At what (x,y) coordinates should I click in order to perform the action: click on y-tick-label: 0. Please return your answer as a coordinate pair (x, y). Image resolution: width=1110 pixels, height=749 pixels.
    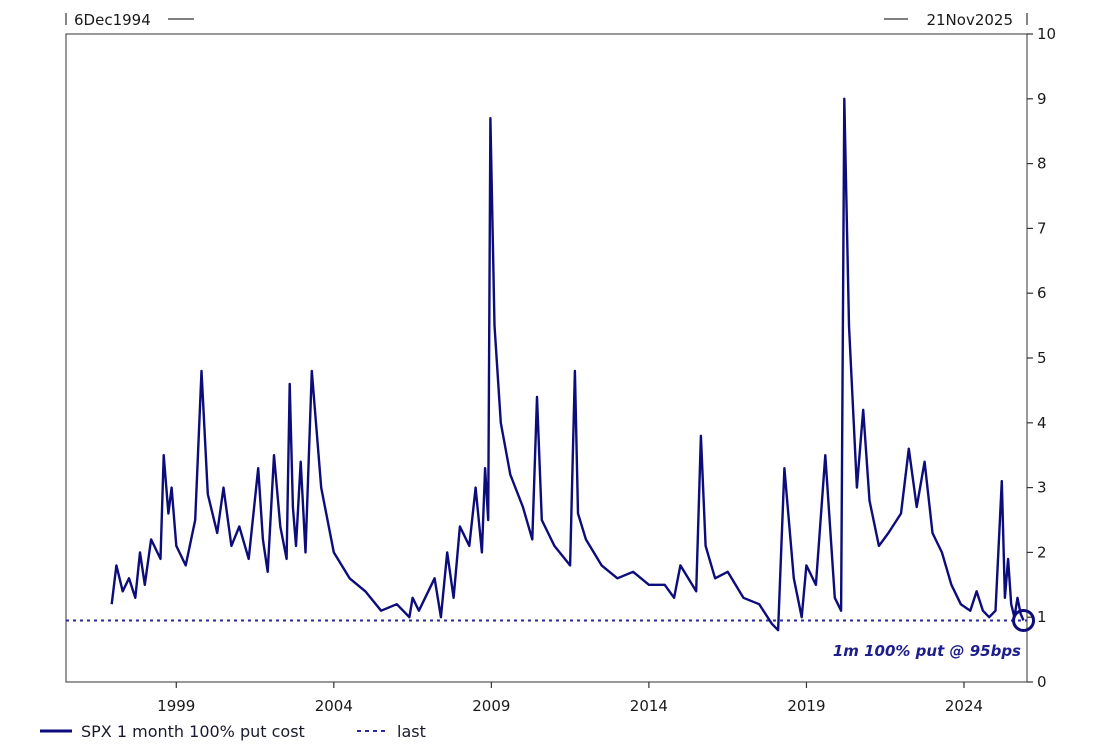
    Looking at the image, I should click on (1042, 682).